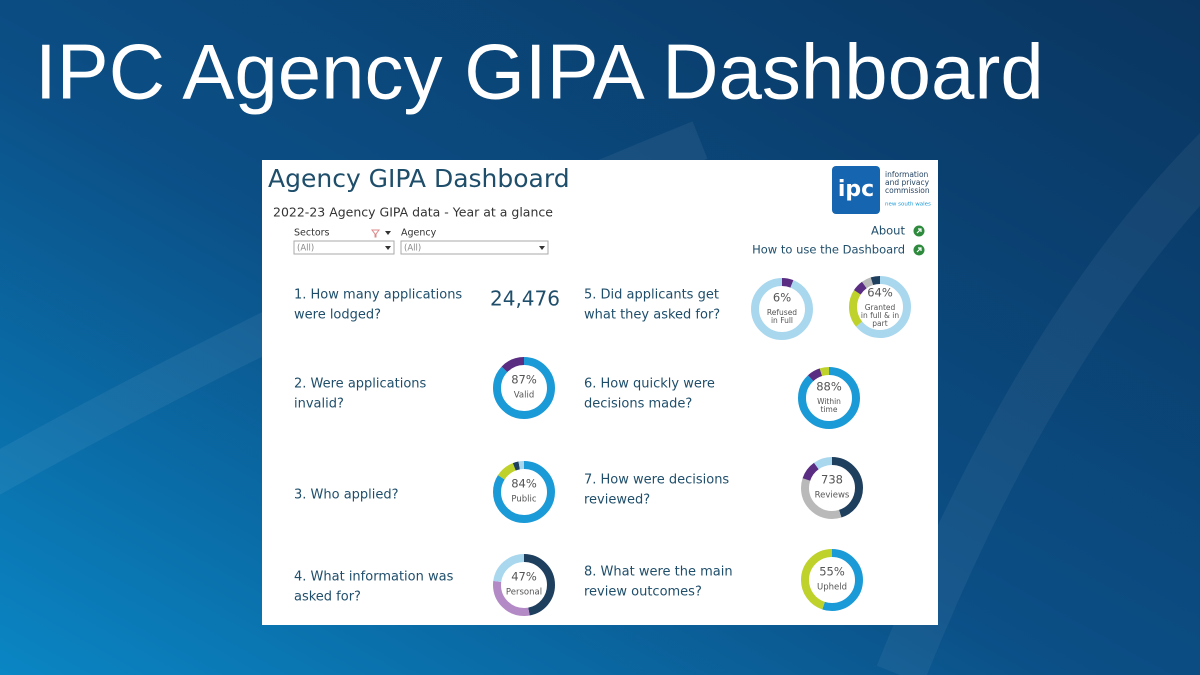 This screenshot has height=675, width=1200. Describe the element at coordinates (880, 315) in the screenshot. I see `donut-caption: in full & in` at that location.